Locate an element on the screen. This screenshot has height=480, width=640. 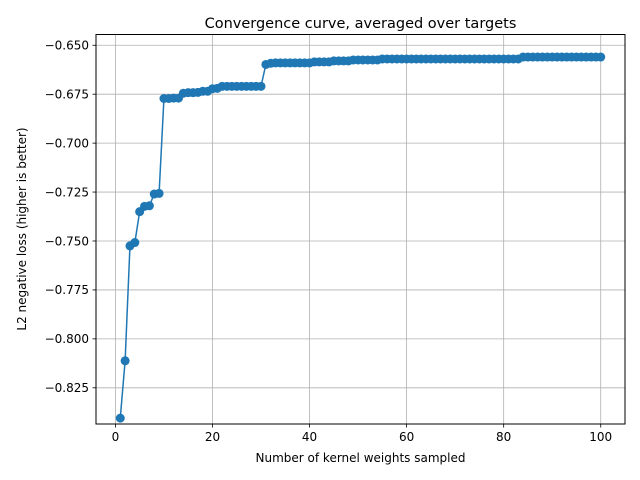
y-tick-label: −0.725 is located at coordinates (67, 192).